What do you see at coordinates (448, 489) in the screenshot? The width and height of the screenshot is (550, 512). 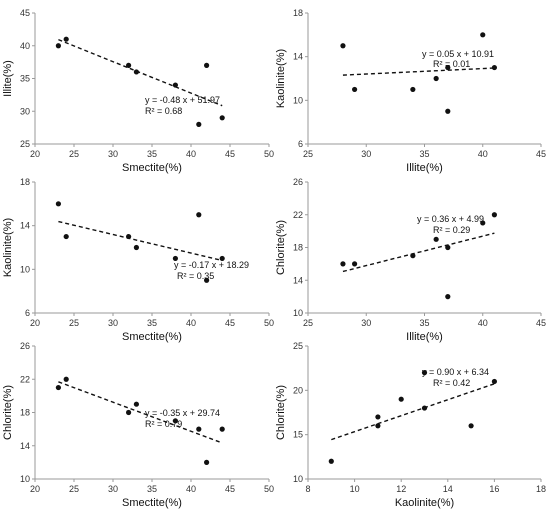 I see `x-tick-label: 14` at bounding box center [448, 489].